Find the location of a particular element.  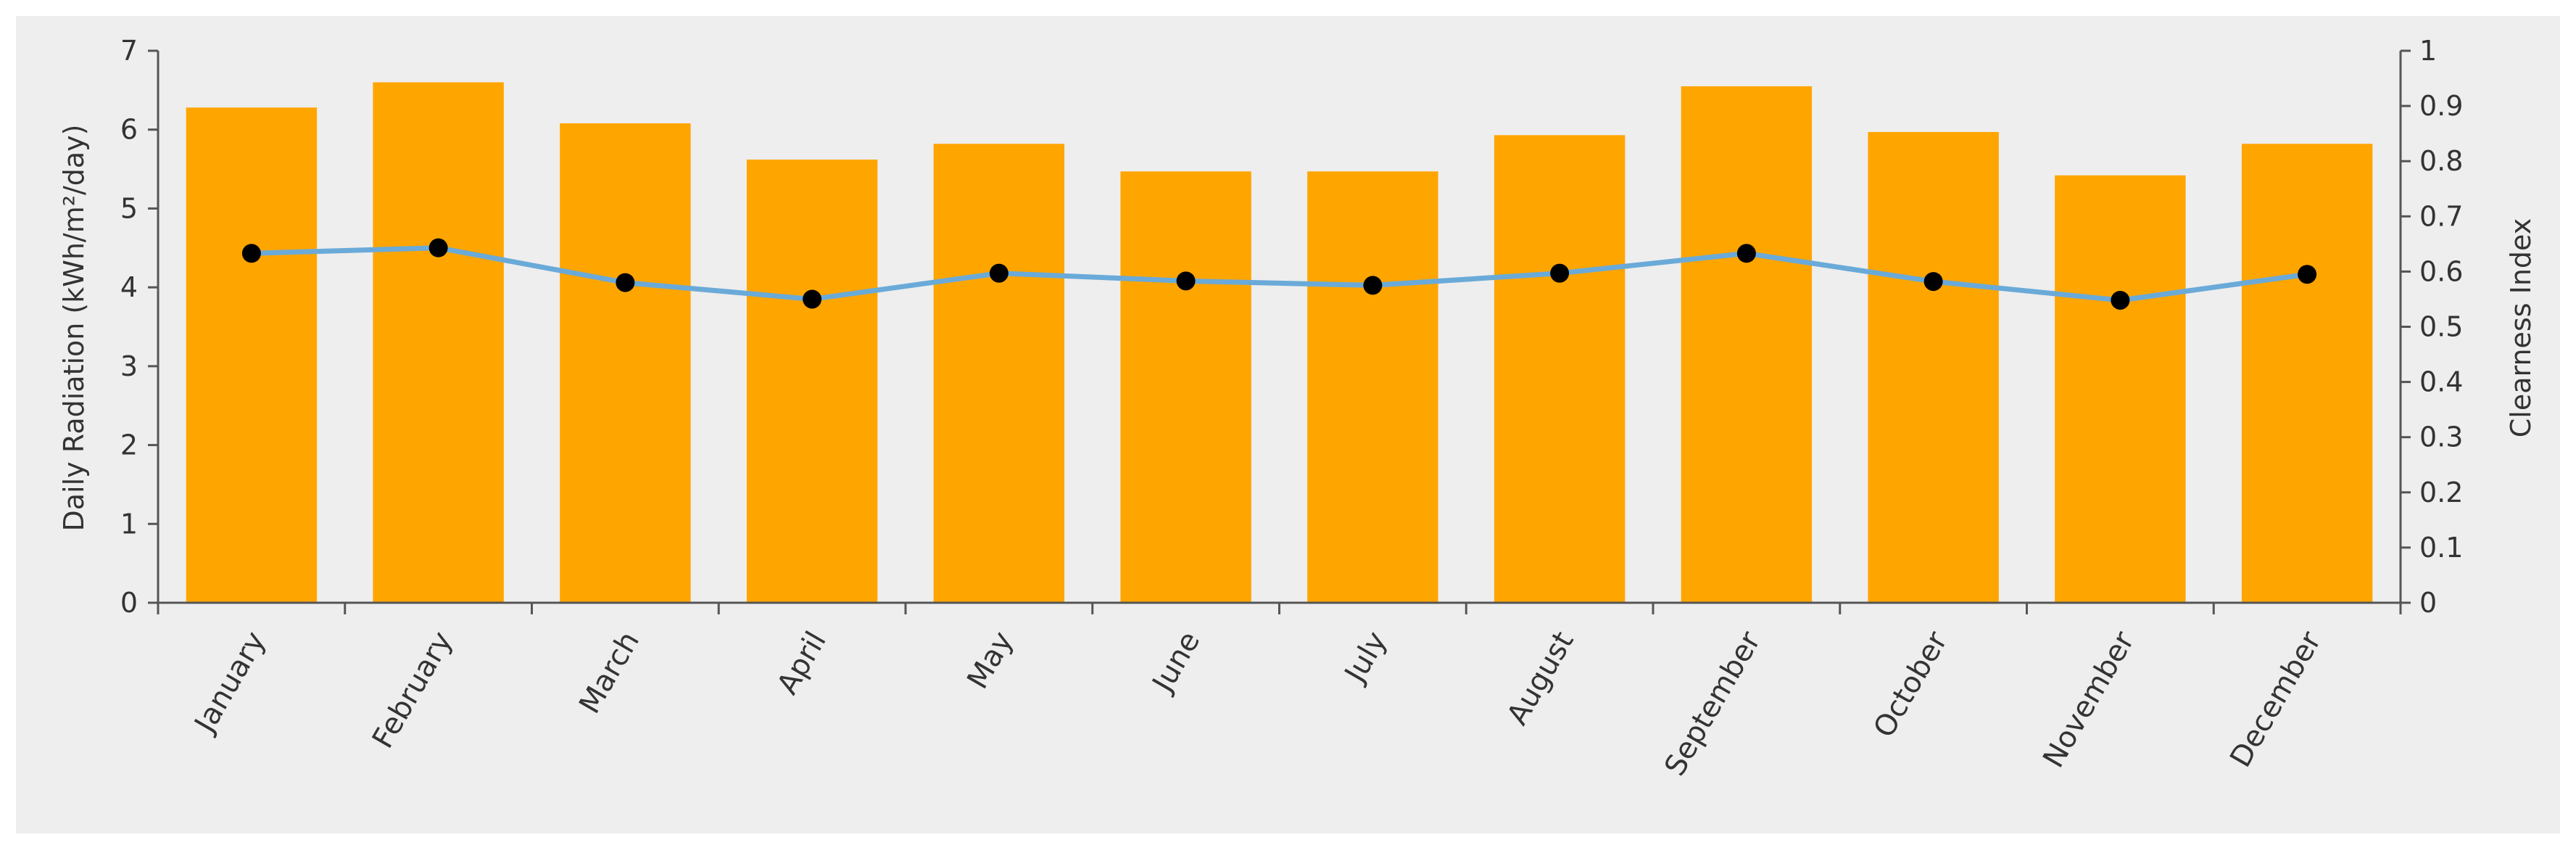

clearness-point-october is located at coordinates (1933, 282).